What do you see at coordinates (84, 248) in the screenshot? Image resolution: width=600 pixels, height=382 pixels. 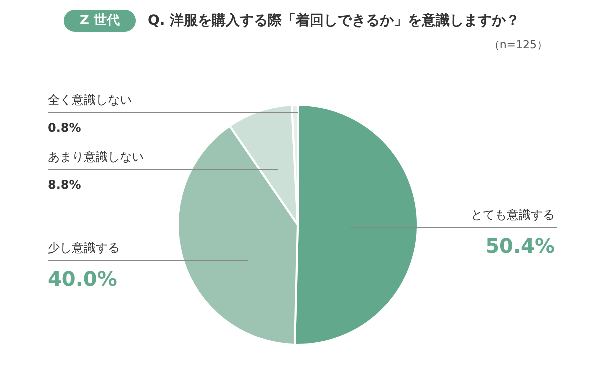 I see `slice-label: 少し意識する` at bounding box center [84, 248].